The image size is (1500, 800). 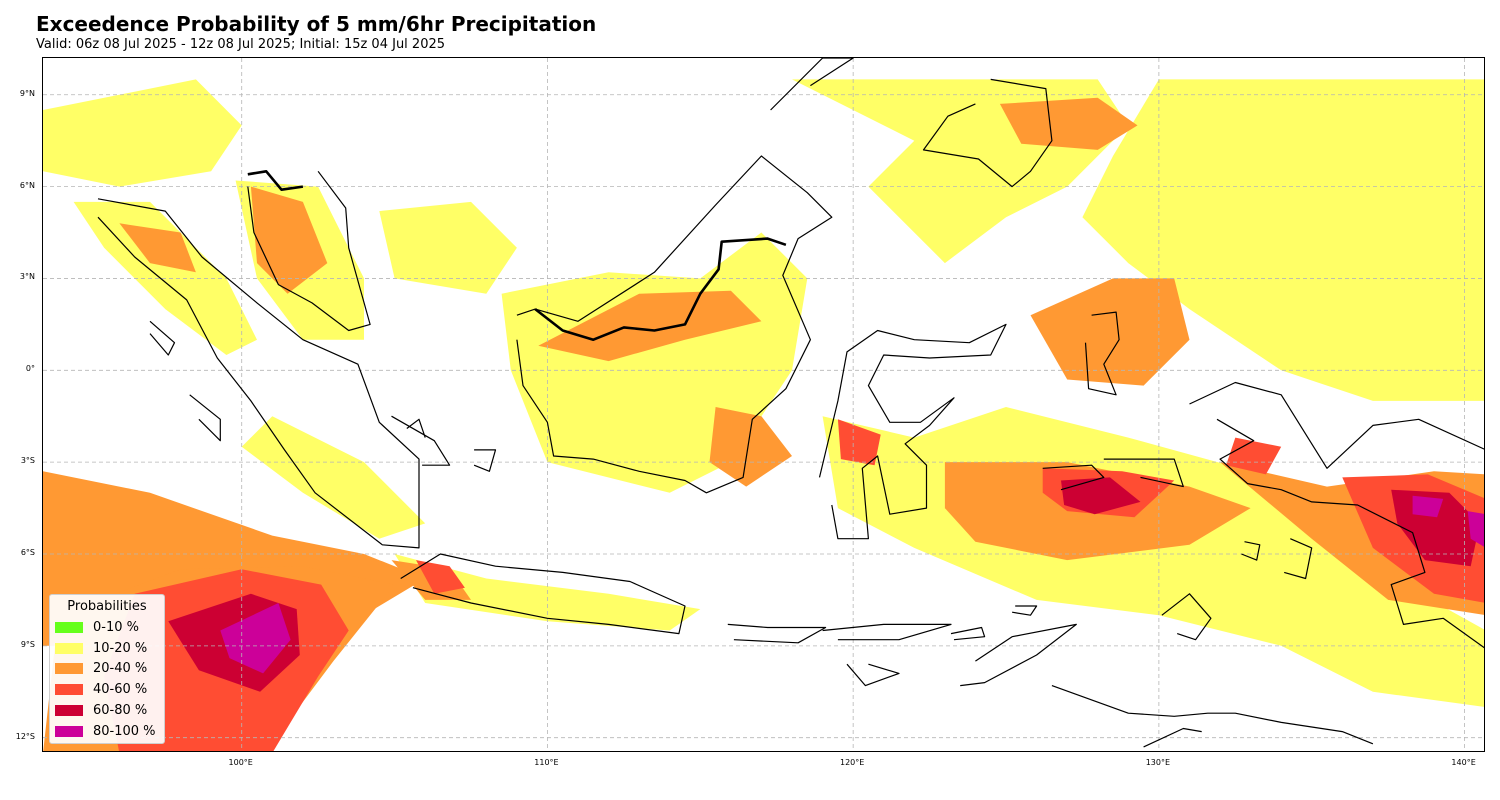 I want to click on legend-item: 20-40 %, so click(x=107, y=669).